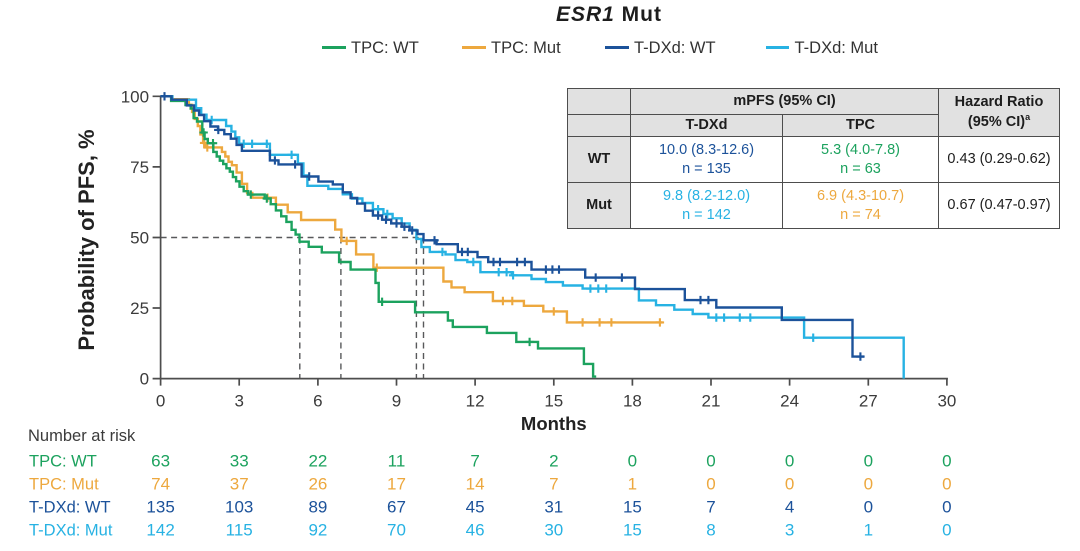 The width and height of the screenshot is (1080, 551). Describe the element at coordinates (82, 436) in the screenshot. I see `svg-text: Number at risk` at that location.